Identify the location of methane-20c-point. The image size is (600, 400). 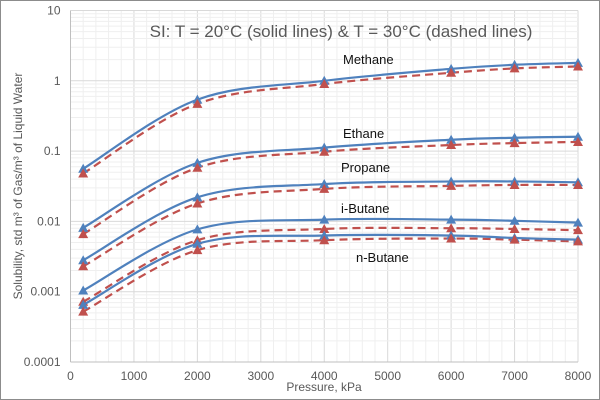
(83, 168).